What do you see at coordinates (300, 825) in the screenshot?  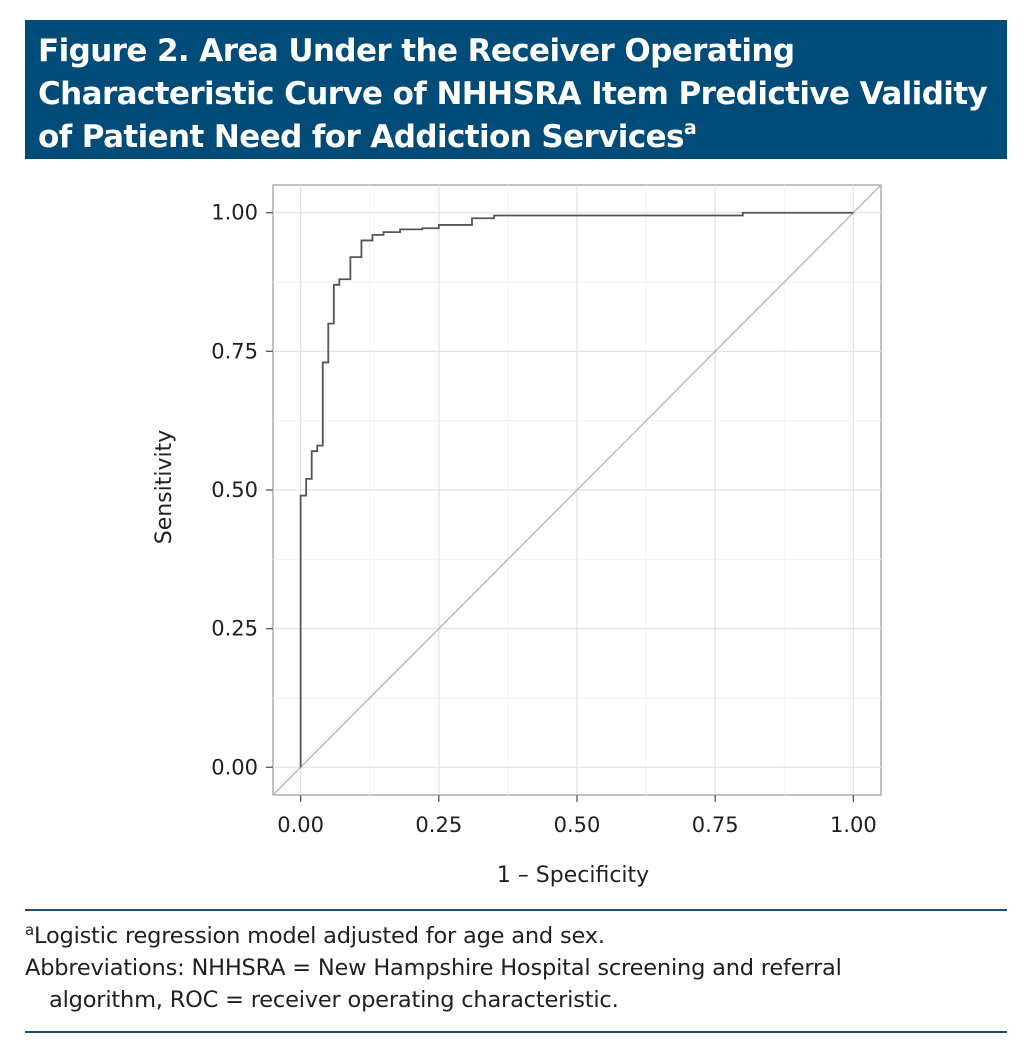 I see `x-tick-label: 0.00` at bounding box center [300, 825].